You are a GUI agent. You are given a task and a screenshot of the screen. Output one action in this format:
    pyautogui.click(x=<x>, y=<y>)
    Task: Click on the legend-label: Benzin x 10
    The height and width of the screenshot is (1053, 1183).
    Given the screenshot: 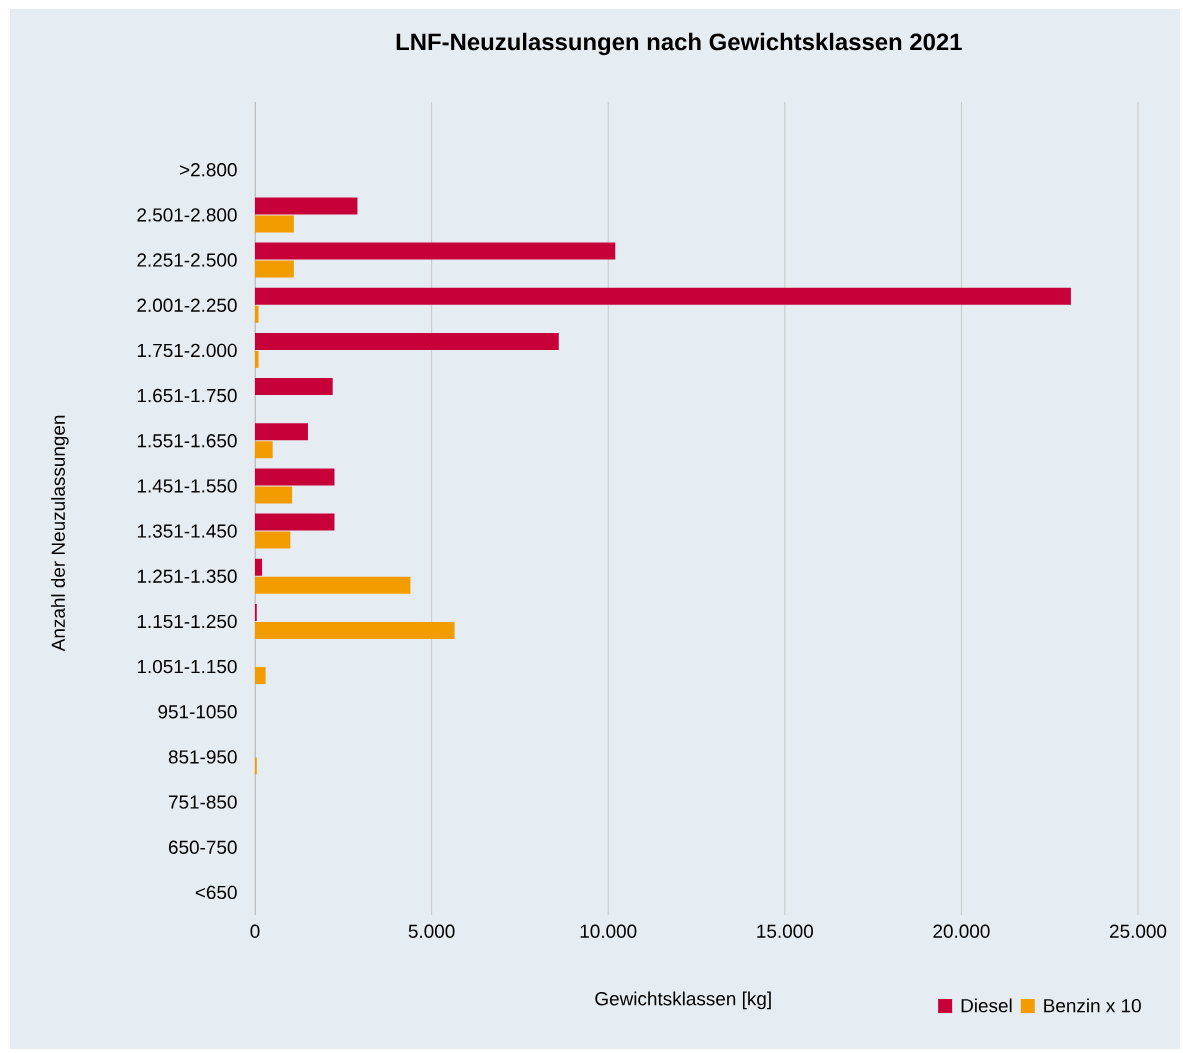 What is the action you would take?
    pyautogui.click(x=1092, y=1005)
    